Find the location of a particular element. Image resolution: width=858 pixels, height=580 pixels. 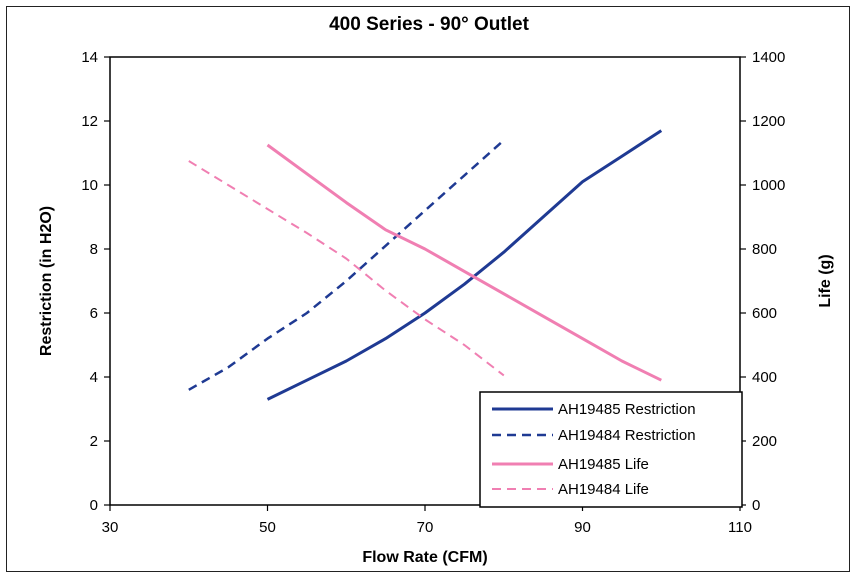

y2-tick-label: 200 is located at coordinates (764, 441).